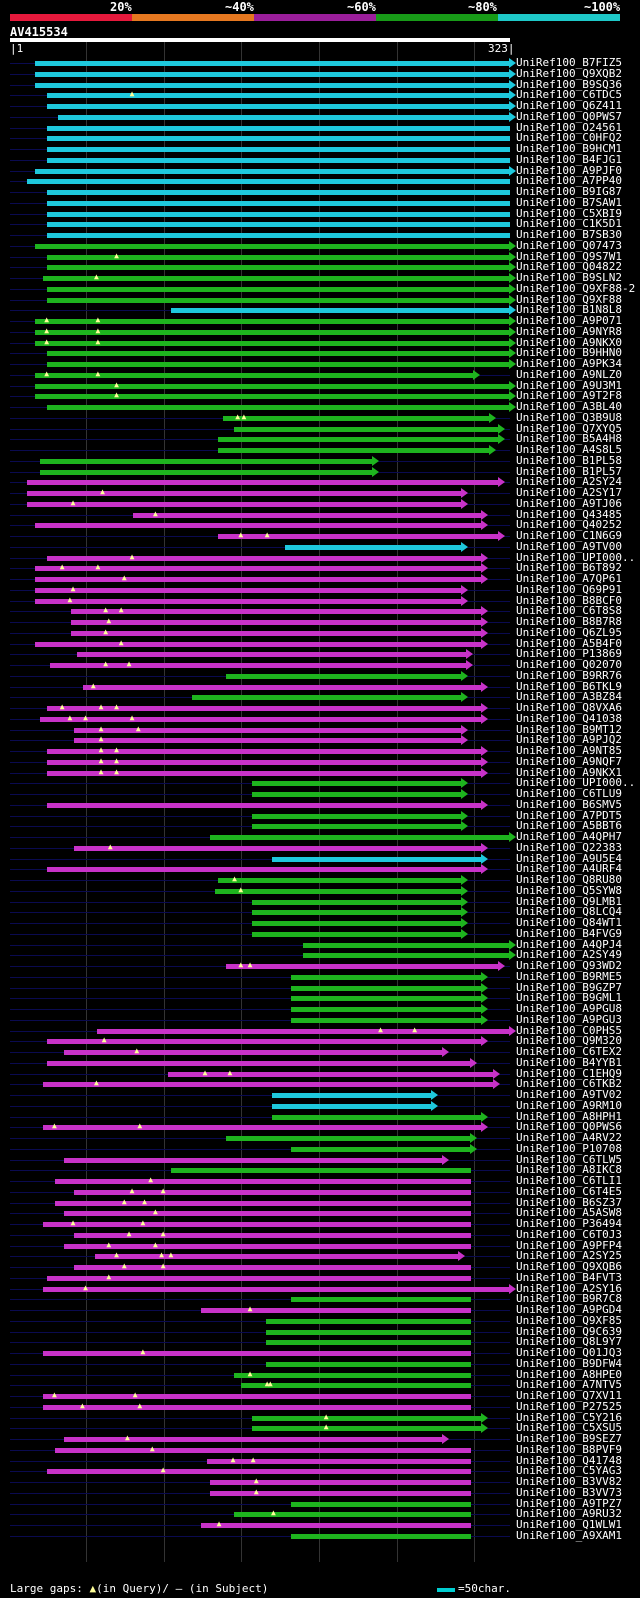 Image resolution: width=640 pixels, height=1598 pixels. Describe the element at coordinates (320, 1083) in the screenshot. I see `hit-row: ▲ UniRef100_C6TKB2` at that location.